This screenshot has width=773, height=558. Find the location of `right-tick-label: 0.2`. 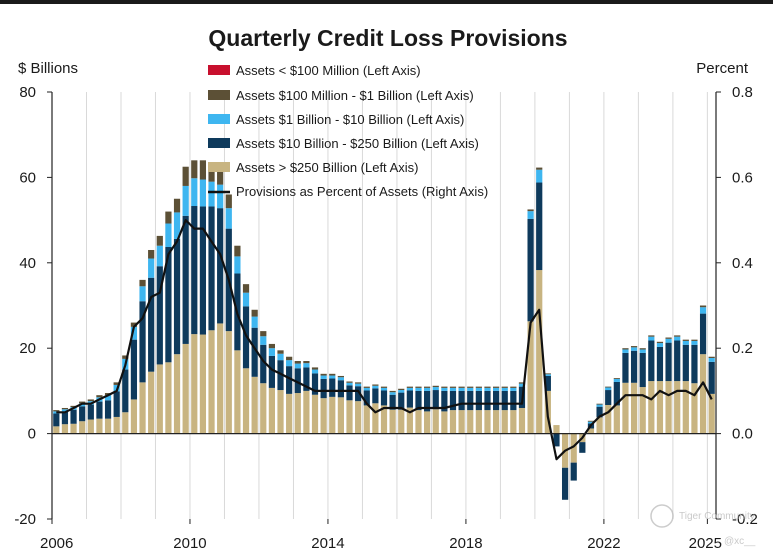

right-tick-label: 0.2 is located at coordinates (742, 348).